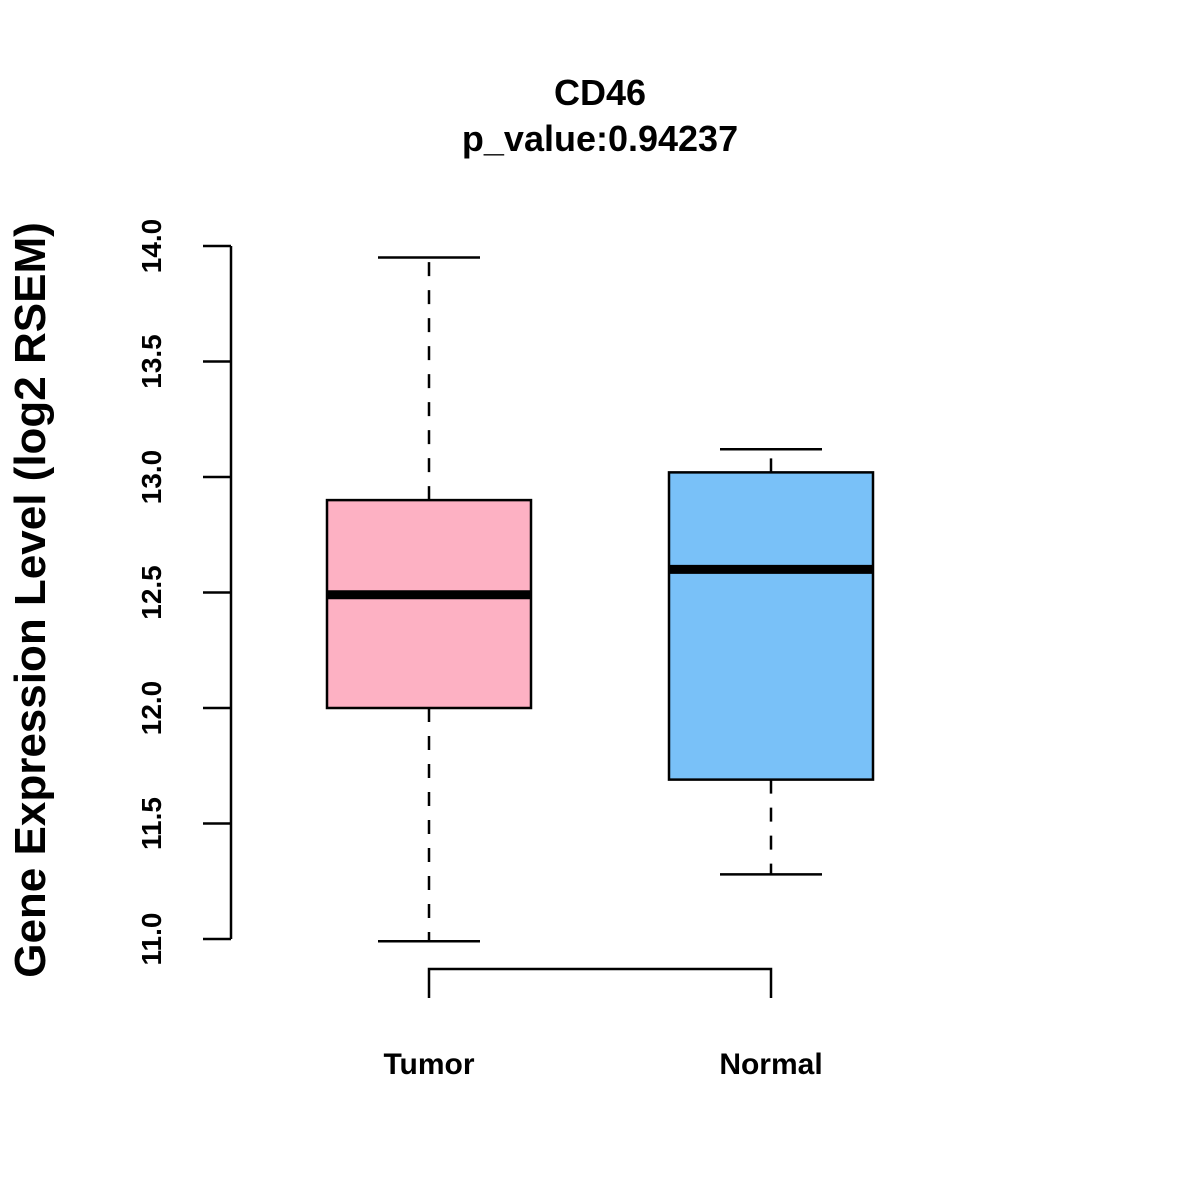 The height and width of the screenshot is (1200, 1200). What do you see at coordinates (602, 1064) in the screenshot?
I see `category-labels: Tumor Normal` at bounding box center [602, 1064].